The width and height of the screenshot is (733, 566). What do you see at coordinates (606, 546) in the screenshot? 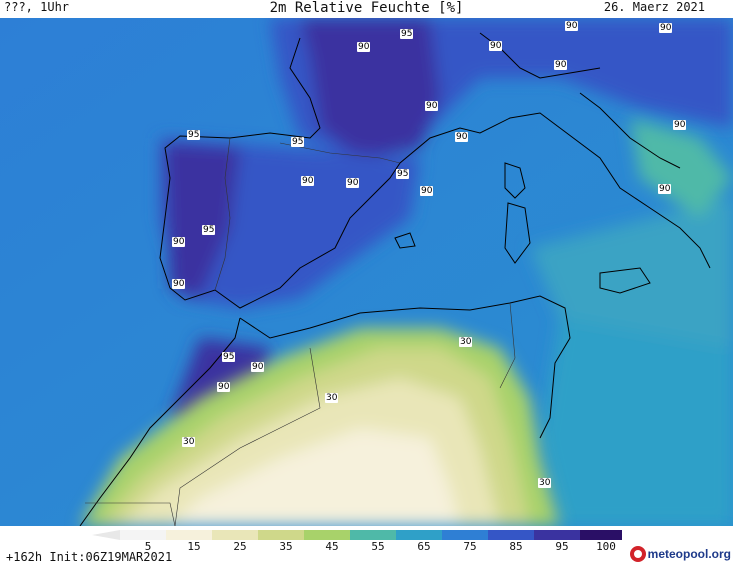
I see `legend-tick: 100` at bounding box center [606, 546].